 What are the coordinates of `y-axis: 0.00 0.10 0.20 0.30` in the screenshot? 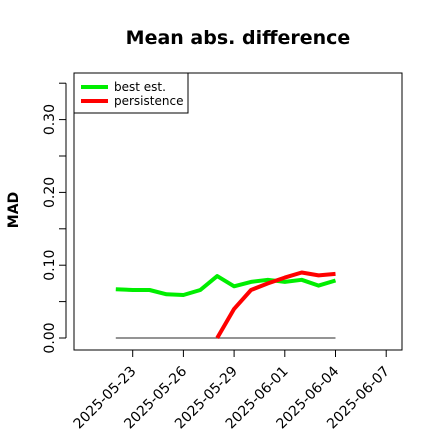 It's located at (54, 218).